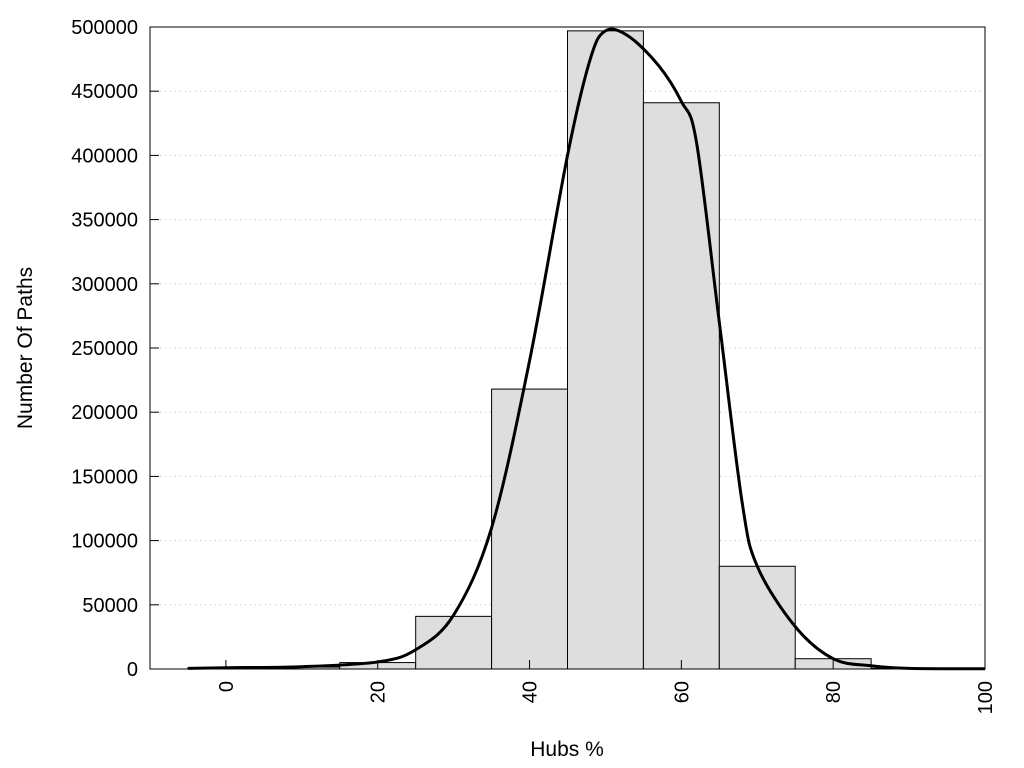  What do you see at coordinates (834, 692) in the screenshot?
I see `x-tick-label: 80` at bounding box center [834, 692].